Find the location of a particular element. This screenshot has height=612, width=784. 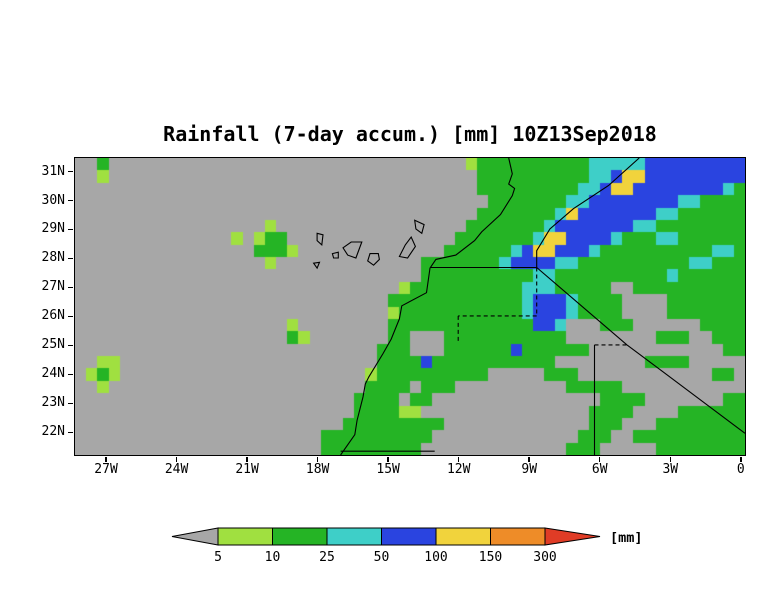

y-tick-label: 29N is located at coordinates (53, 229).